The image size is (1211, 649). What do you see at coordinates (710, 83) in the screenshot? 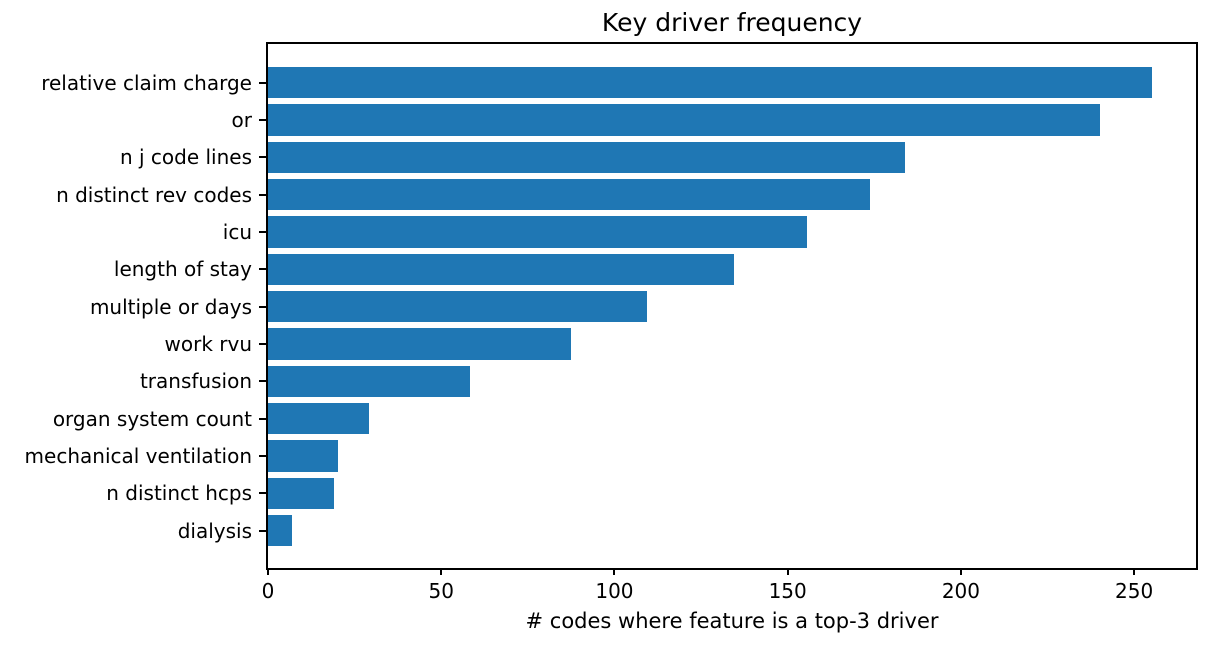
I see `bar-relative-claim-charge` at bounding box center [710, 83].